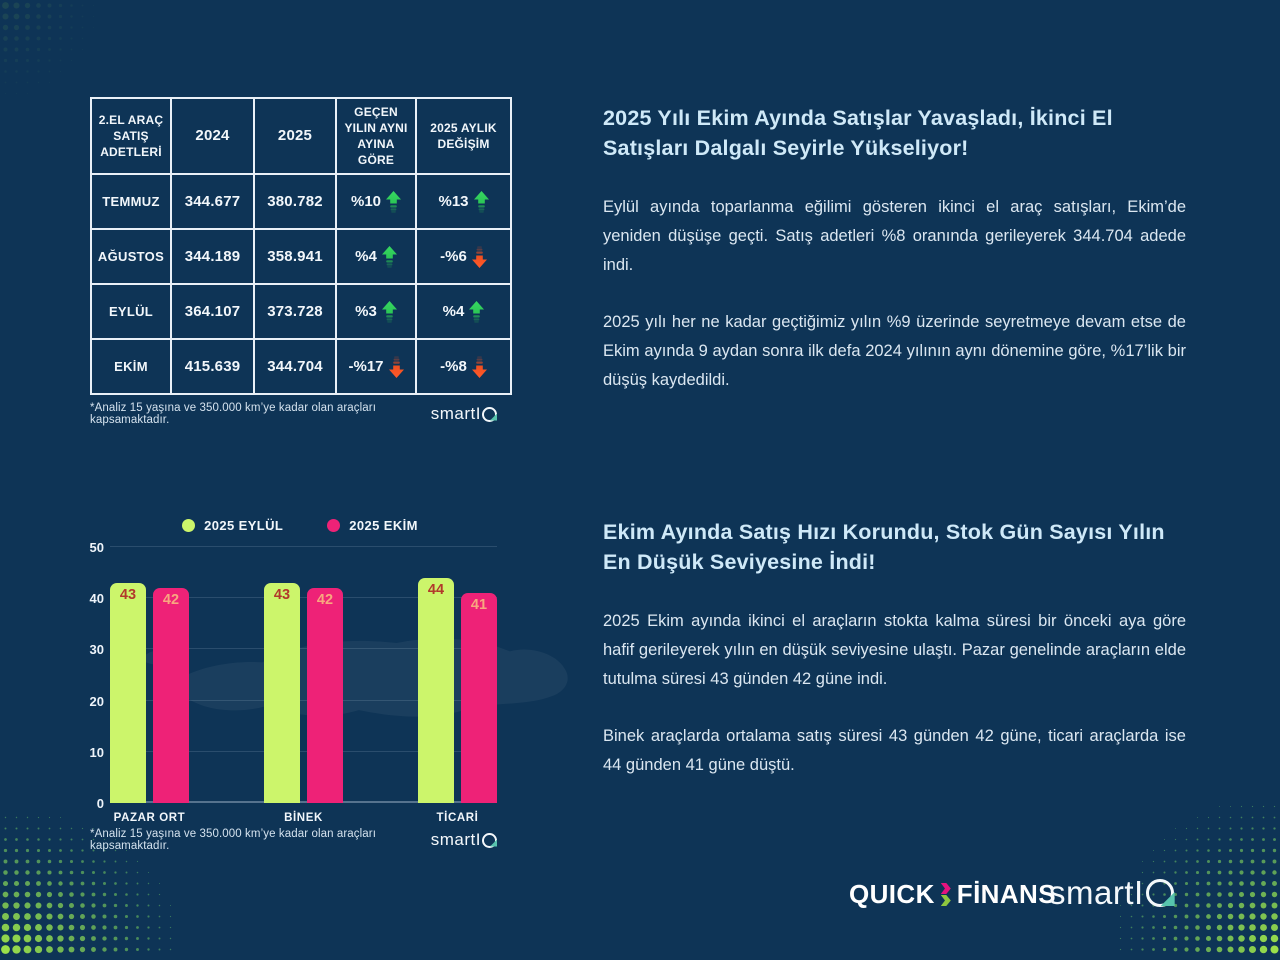 The width and height of the screenshot is (1280, 960). What do you see at coordinates (300, 525) in the screenshot?
I see `chart-legend: 2025 EYLÜL 2025 EKİM` at bounding box center [300, 525].